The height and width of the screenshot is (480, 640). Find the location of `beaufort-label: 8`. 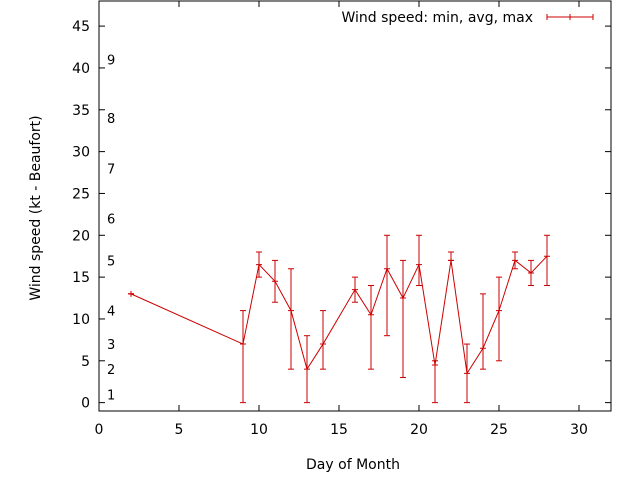

beaufort-label: 8 is located at coordinates (111, 119).